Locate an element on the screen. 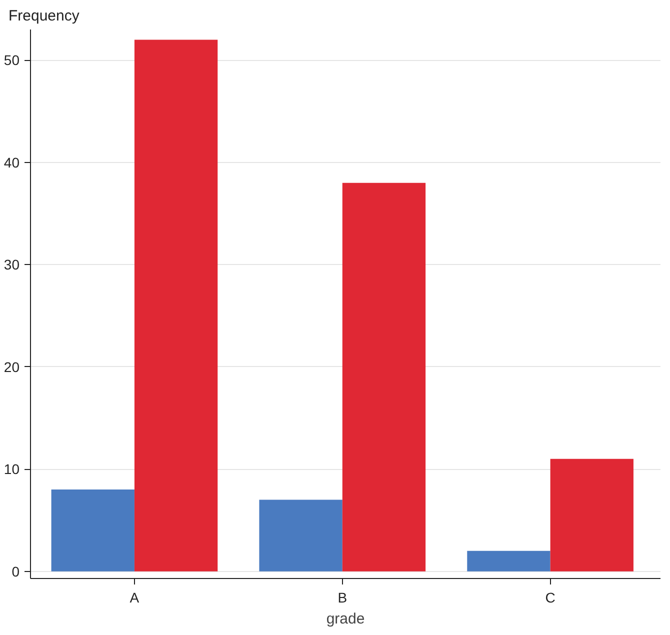 The height and width of the screenshot is (635, 670). y-tick-label: 10 is located at coordinates (12, 469).